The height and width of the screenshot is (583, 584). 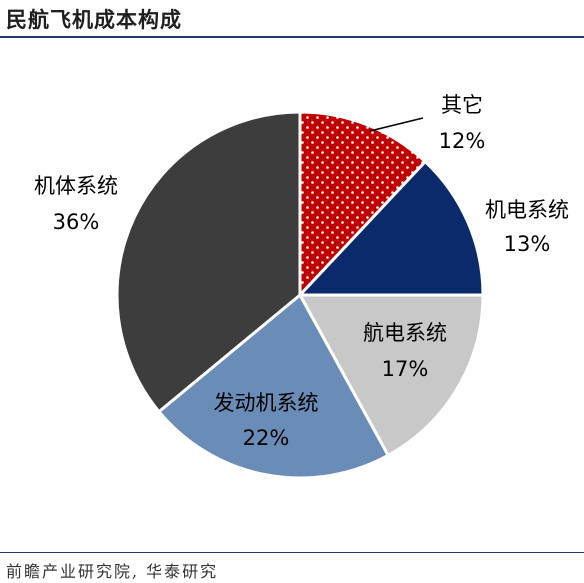 I want to click on slice-value-0: 12%, so click(x=462, y=141).